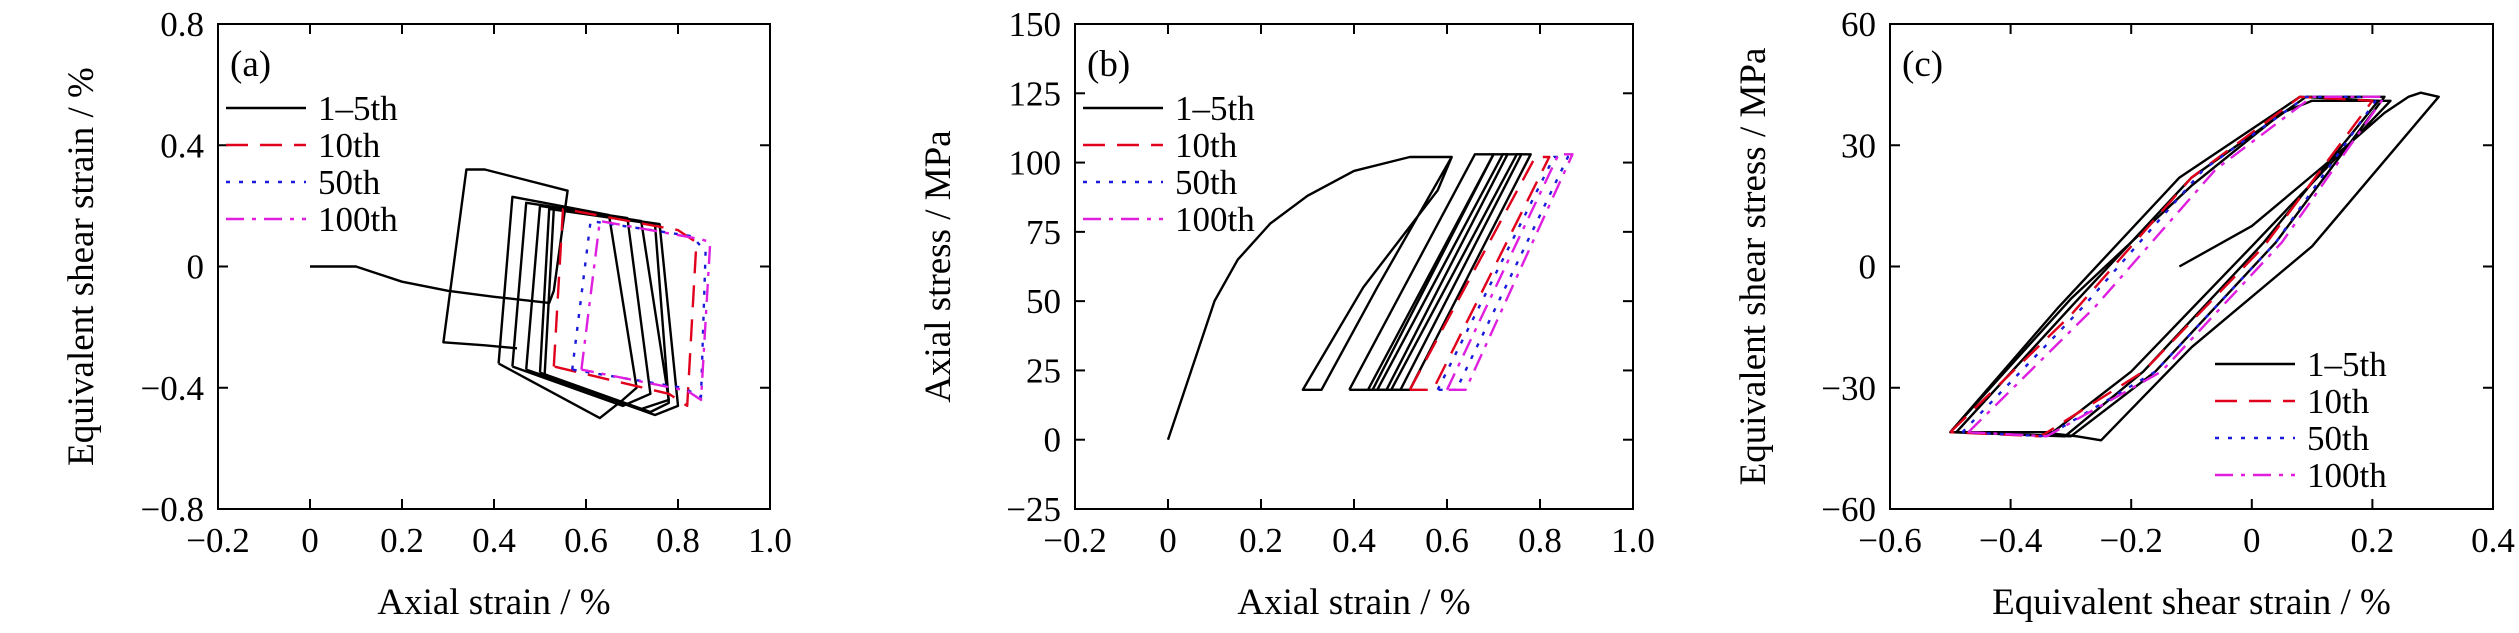 The height and width of the screenshot is (633, 2519). I want to click on y-tick-label: 75, so click(1043, 232).